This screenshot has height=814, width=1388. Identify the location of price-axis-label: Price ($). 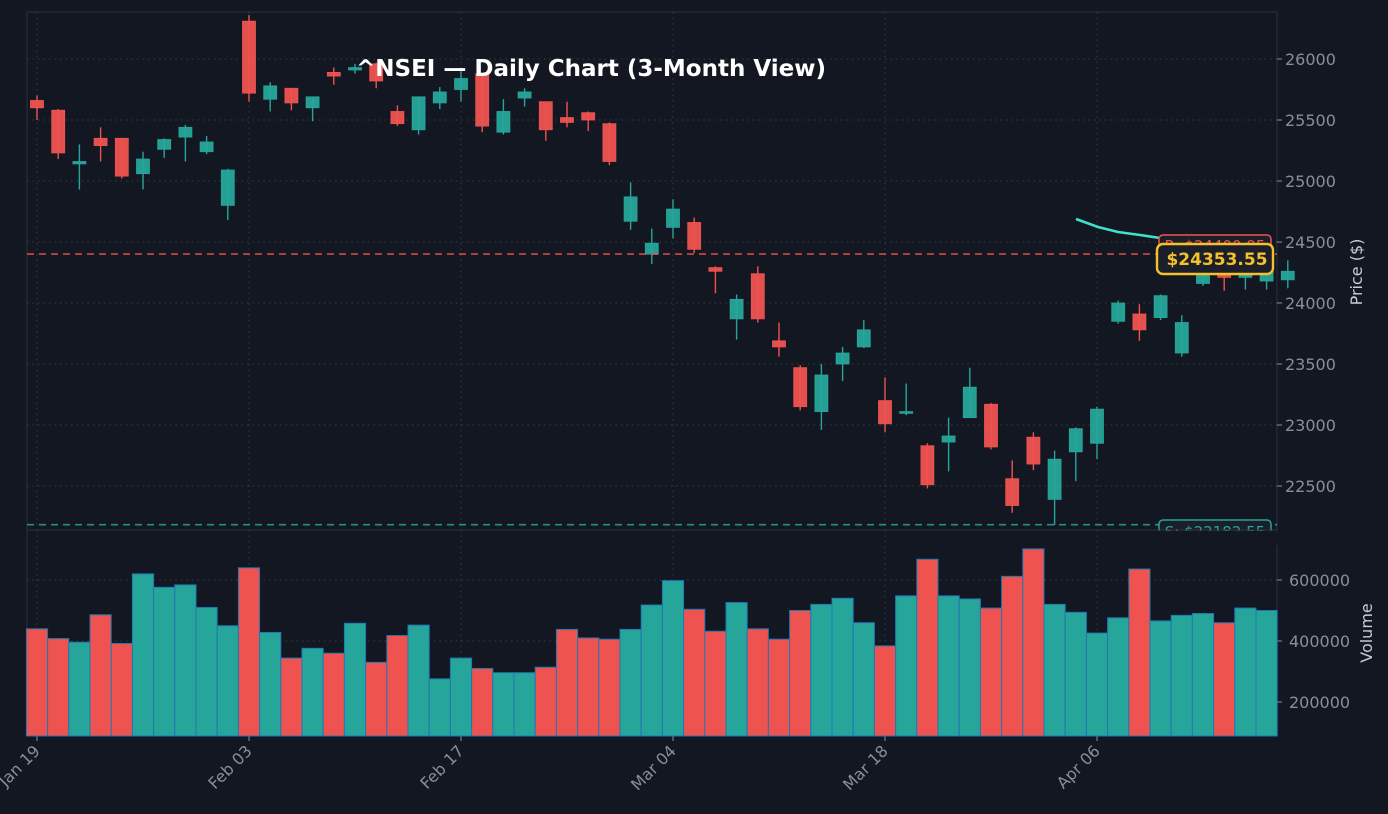
(1356, 272).